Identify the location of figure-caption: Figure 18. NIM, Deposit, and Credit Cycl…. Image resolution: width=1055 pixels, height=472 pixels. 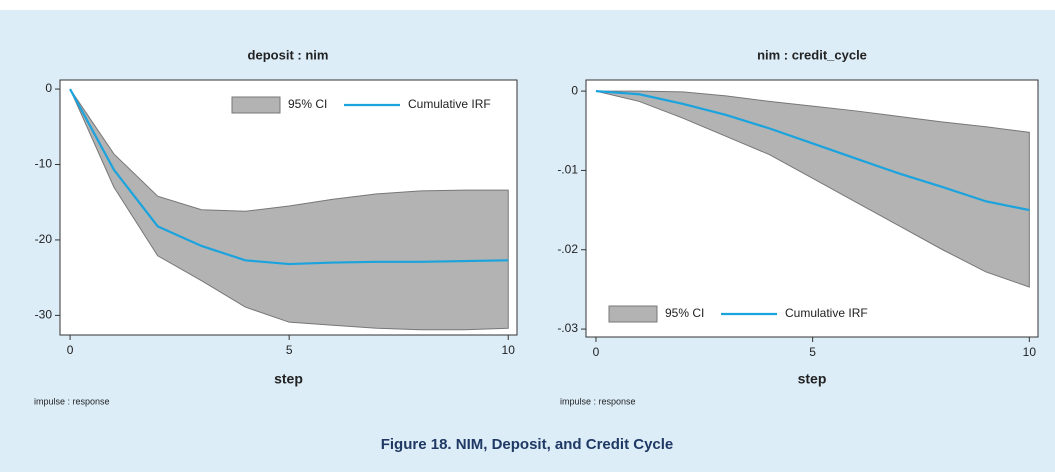
(527, 444).